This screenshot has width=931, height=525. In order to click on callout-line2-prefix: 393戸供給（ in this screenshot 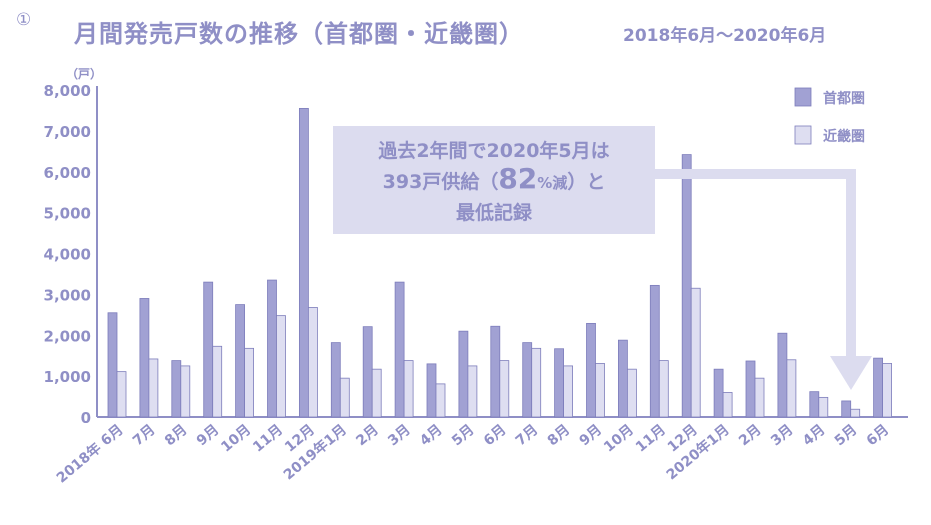, I will do `click(440, 182)`.